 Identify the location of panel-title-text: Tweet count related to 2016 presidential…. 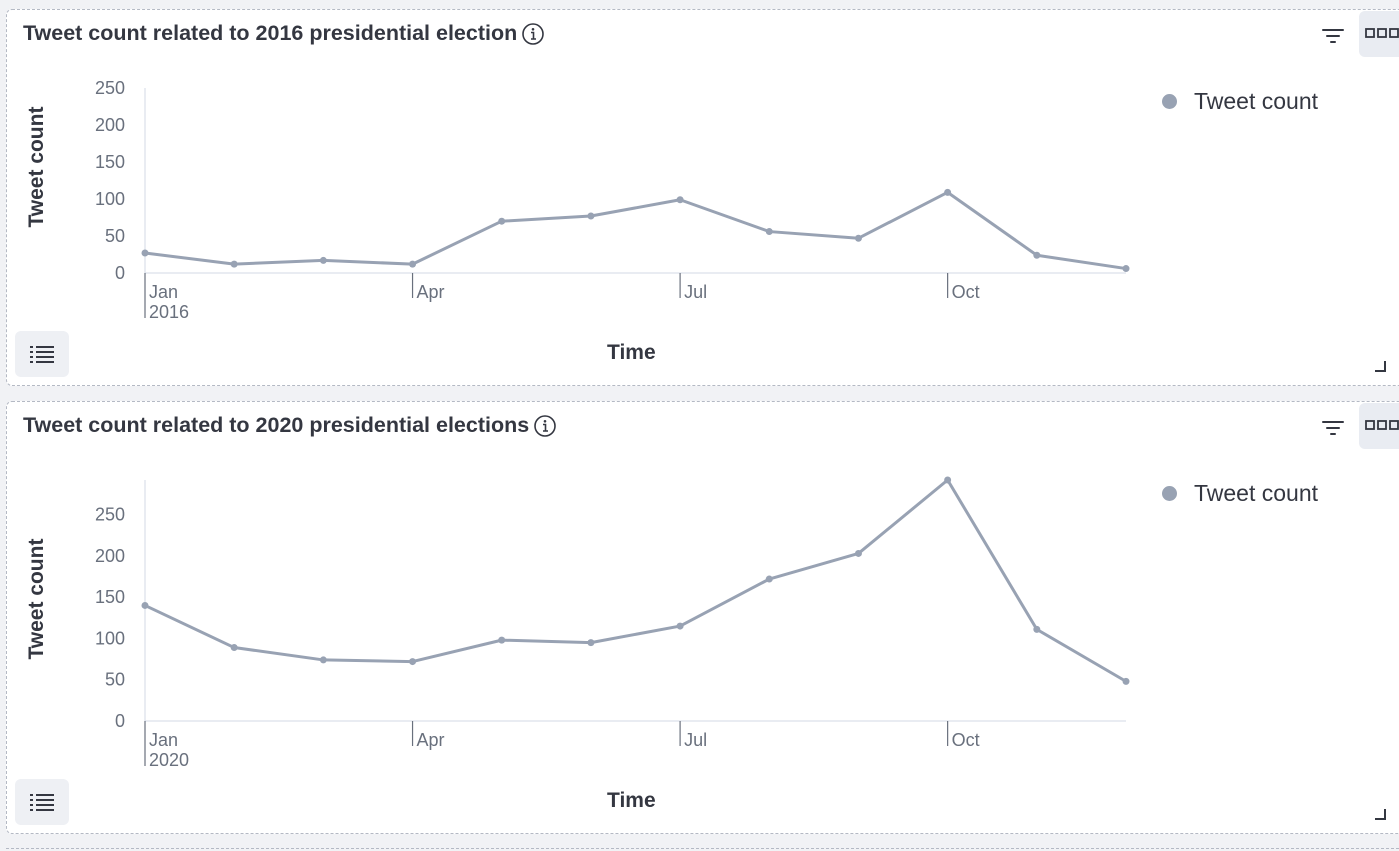
(270, 33).